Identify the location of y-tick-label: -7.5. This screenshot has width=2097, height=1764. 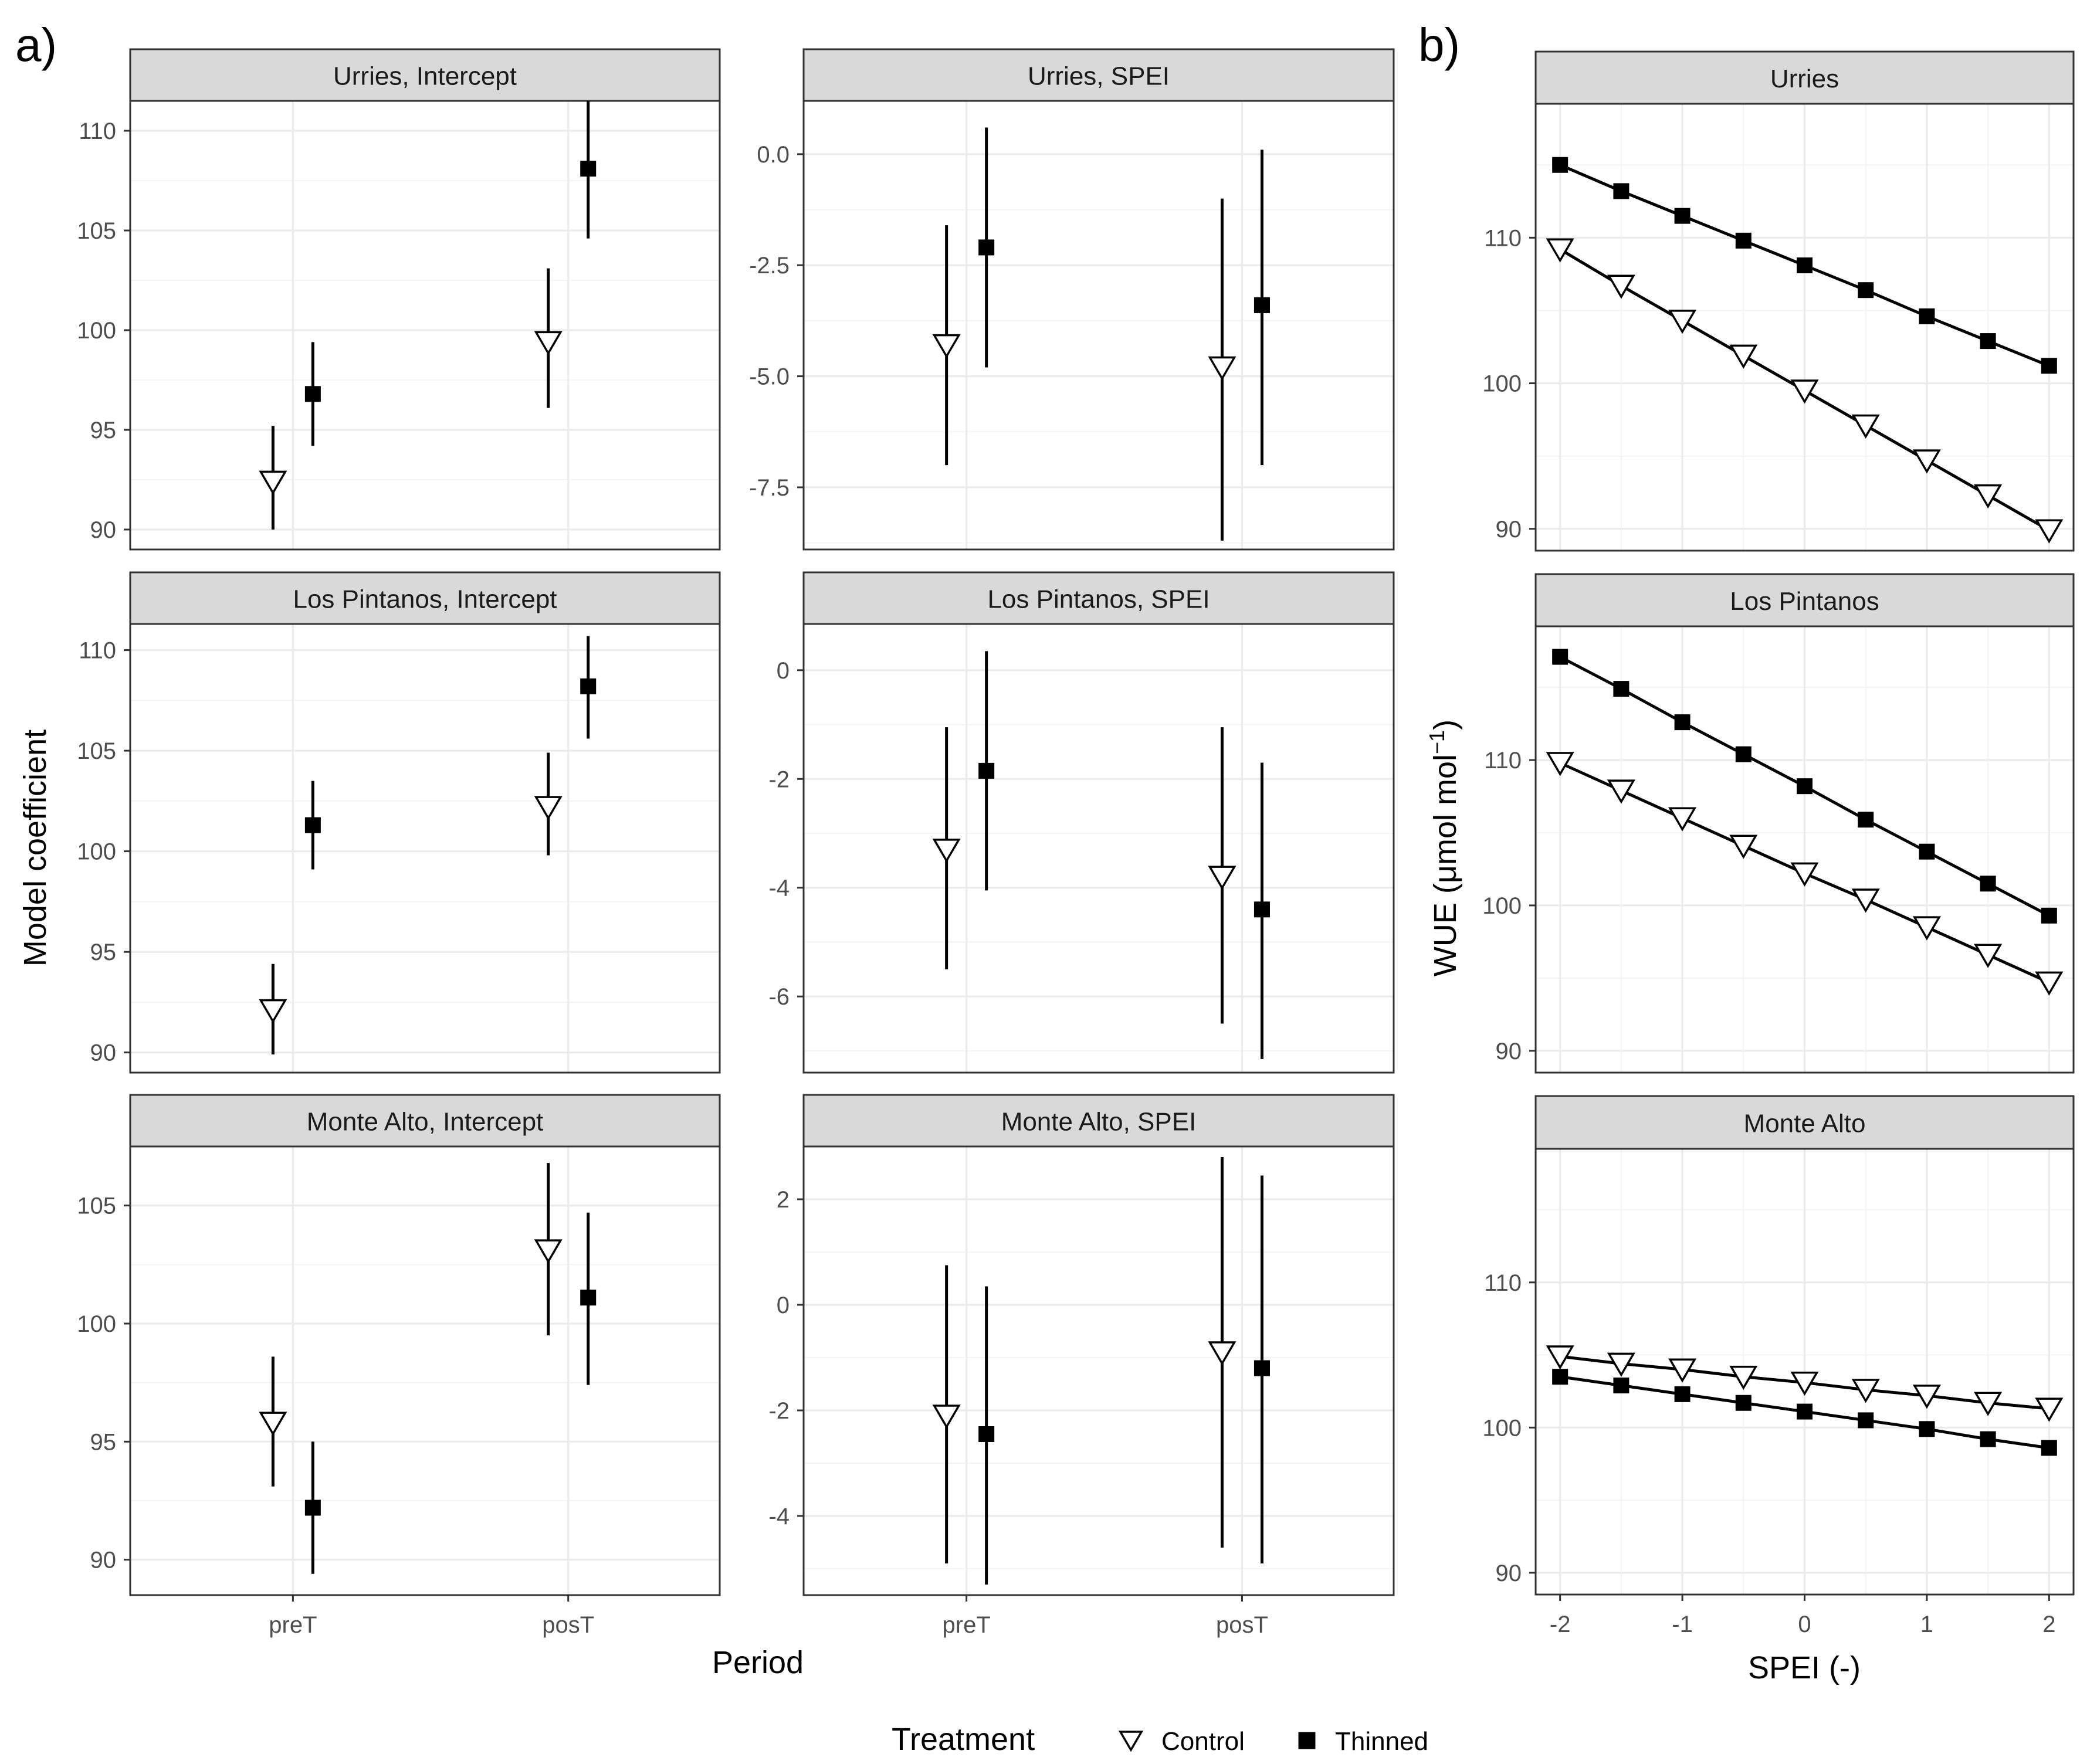
(769, 488).